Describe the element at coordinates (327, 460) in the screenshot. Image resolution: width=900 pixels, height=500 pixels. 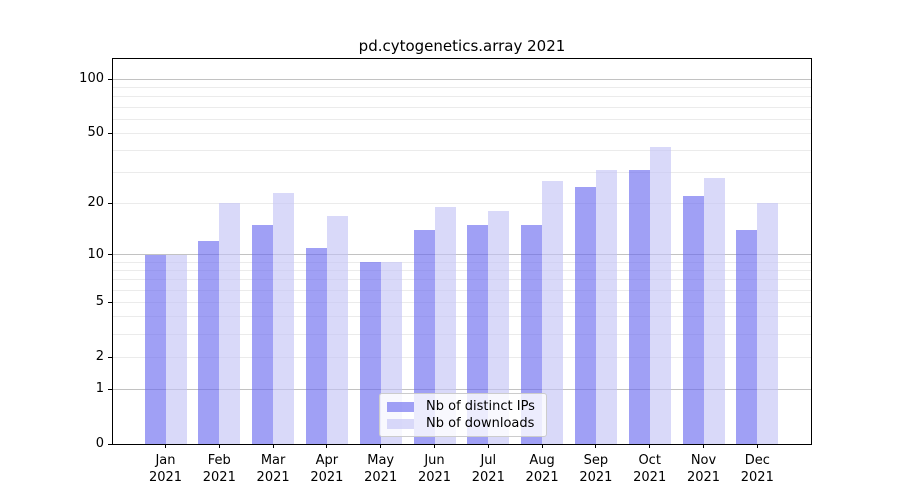
I see `x-tick-month: Apr` at that location.